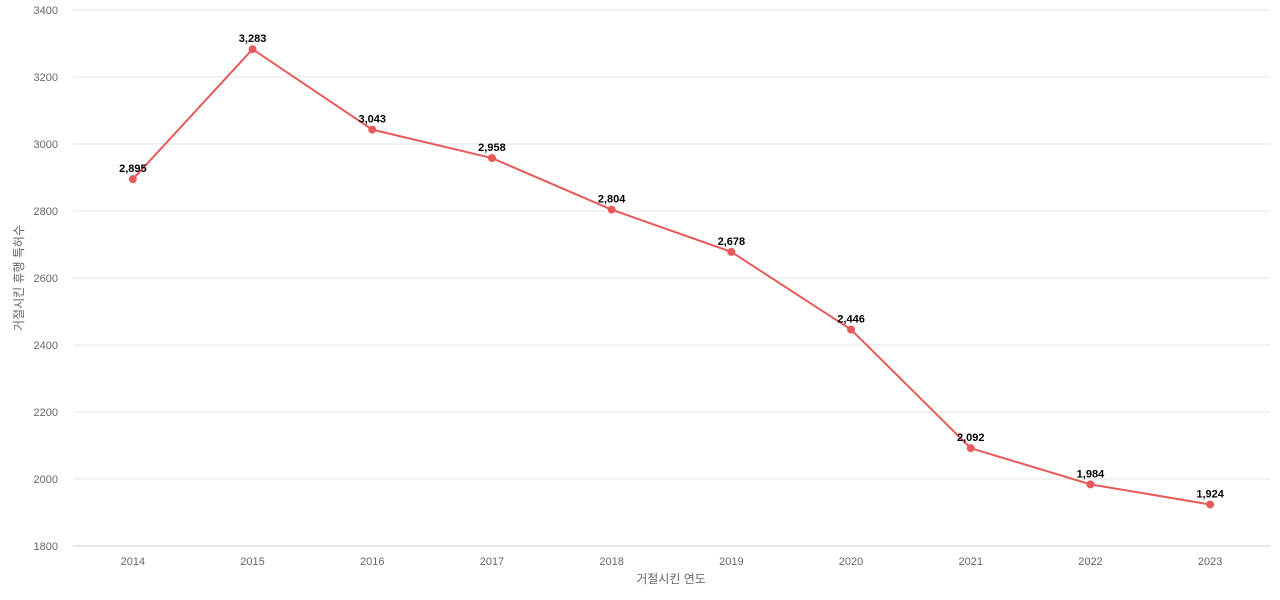  Describe the element at coordinates (671, 579) in the screenshot. I see `x-axis-title: 거절시킨 연도` at that location.